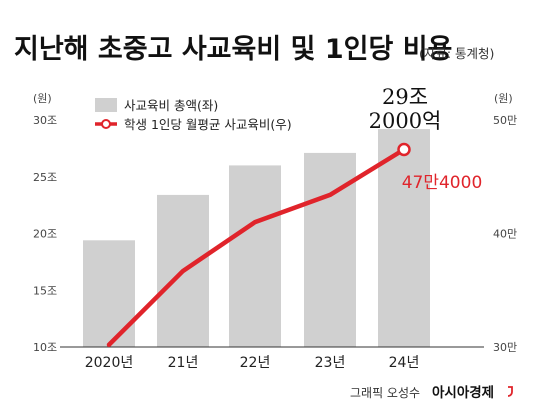 This screenshot has height=419, width=550. I want to click on right-tick-label: 40만, so click(505, 234).